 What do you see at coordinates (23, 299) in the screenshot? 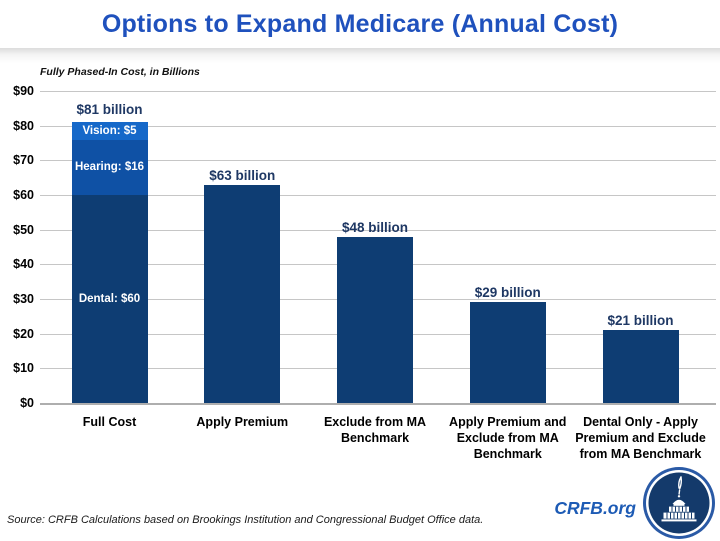
I see `y-axis-tick-label: $30` at bounding box center [23, 299].